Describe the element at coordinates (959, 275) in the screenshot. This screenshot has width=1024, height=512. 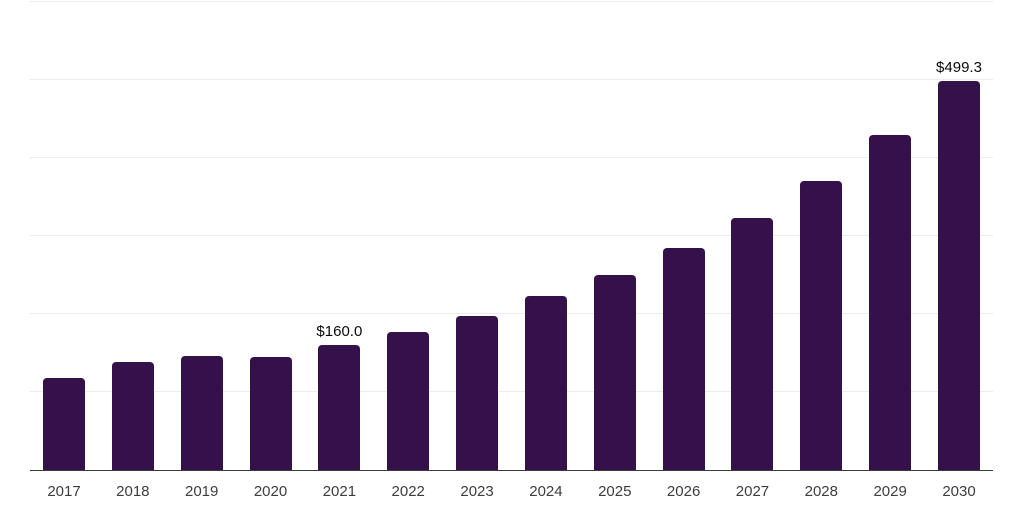
I see `bar-2030` at that location.